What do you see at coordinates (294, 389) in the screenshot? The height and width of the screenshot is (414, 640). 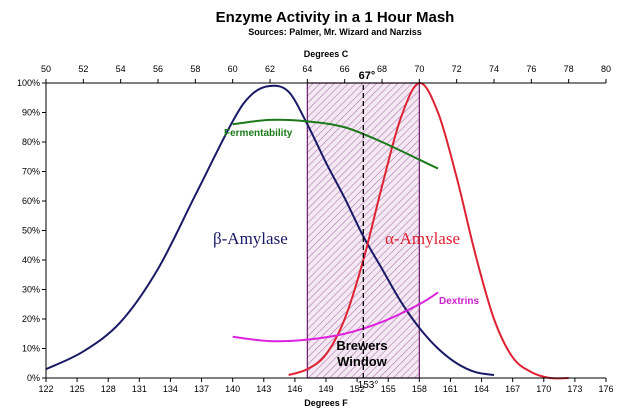 I see `bottom-tick-label: 146` at bounding box center [294, 389].